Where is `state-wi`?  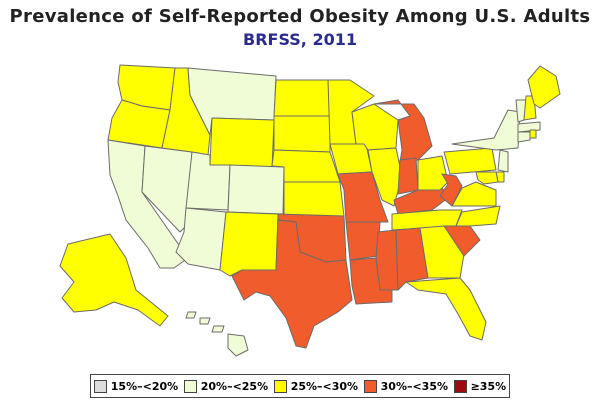
state-wi is located at coordinates (375, 127).